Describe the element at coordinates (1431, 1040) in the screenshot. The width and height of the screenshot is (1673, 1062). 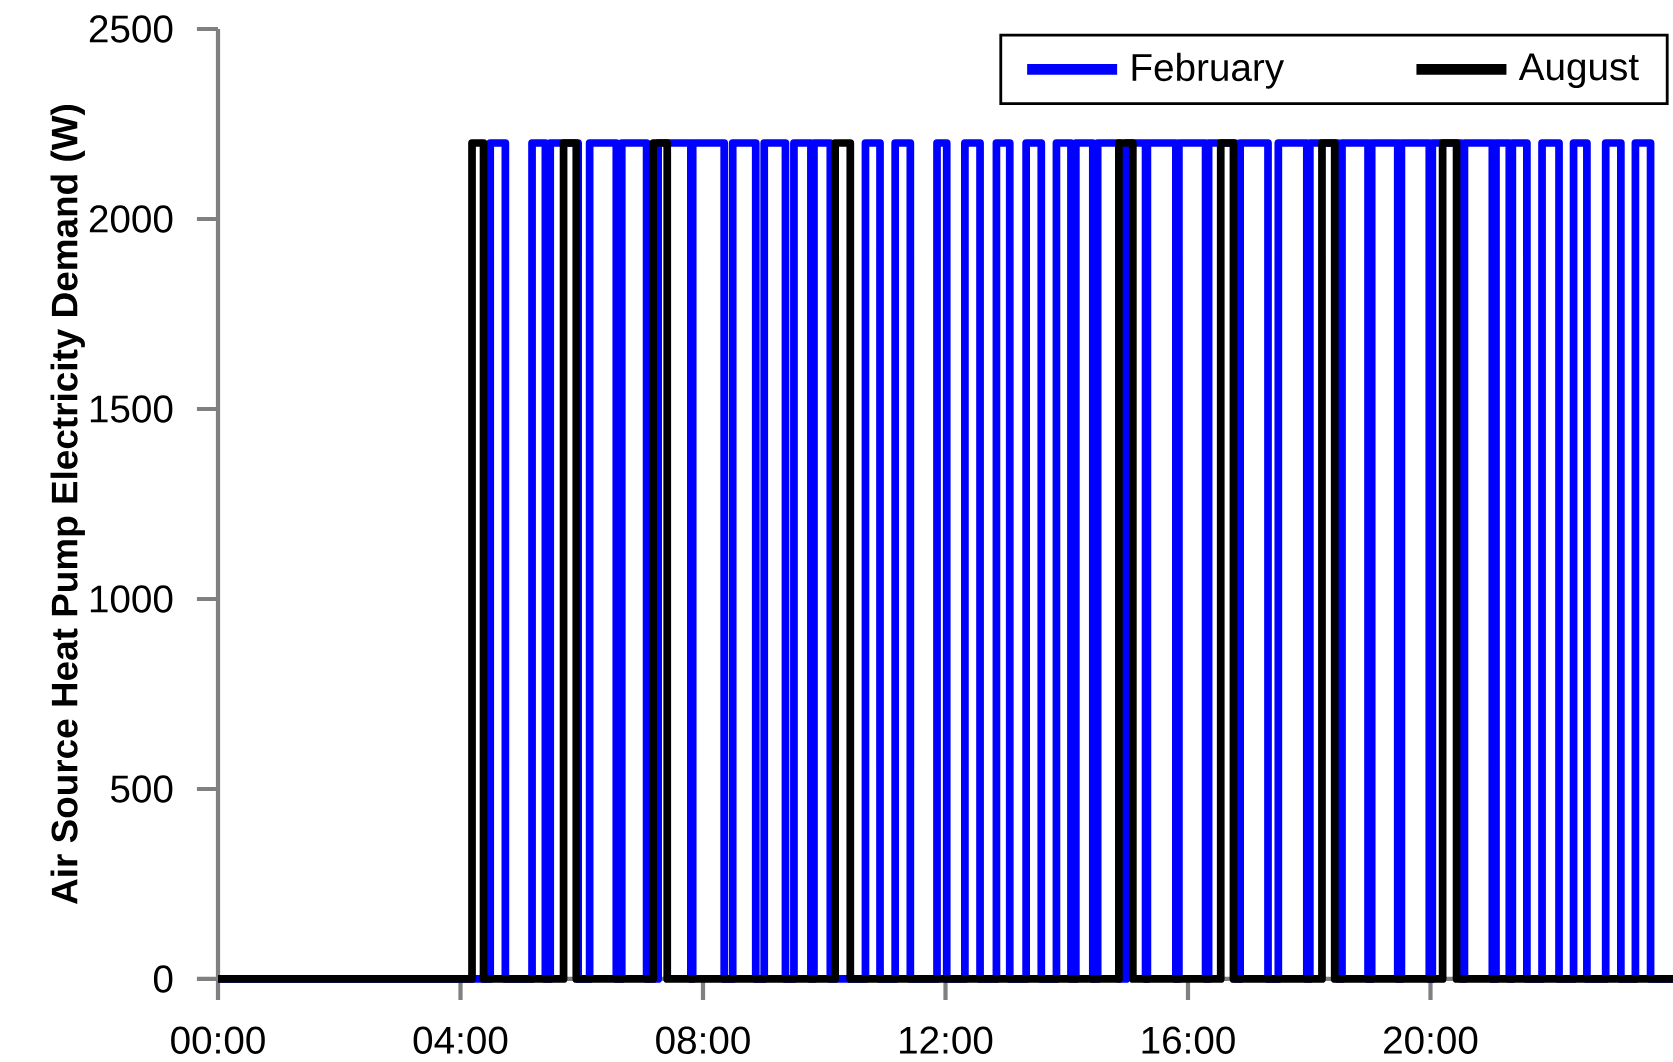
I see `x-tick-label: 20:00` at that location.